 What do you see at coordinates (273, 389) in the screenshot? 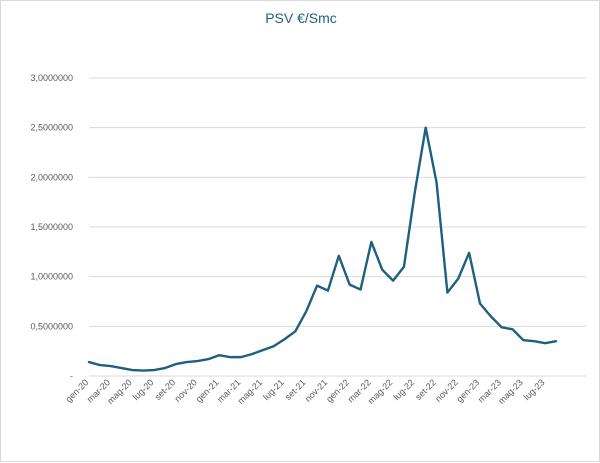
I see `x-tick-label: lug-21` at bounding box center [273, 389].